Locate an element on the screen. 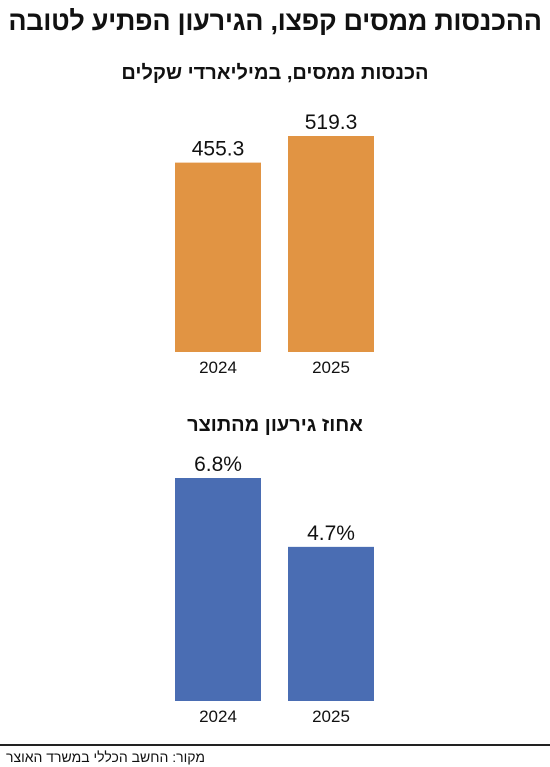  source-note: מקור: החשב הכללי במשרד האוצר is located at coordinates (105, 757).